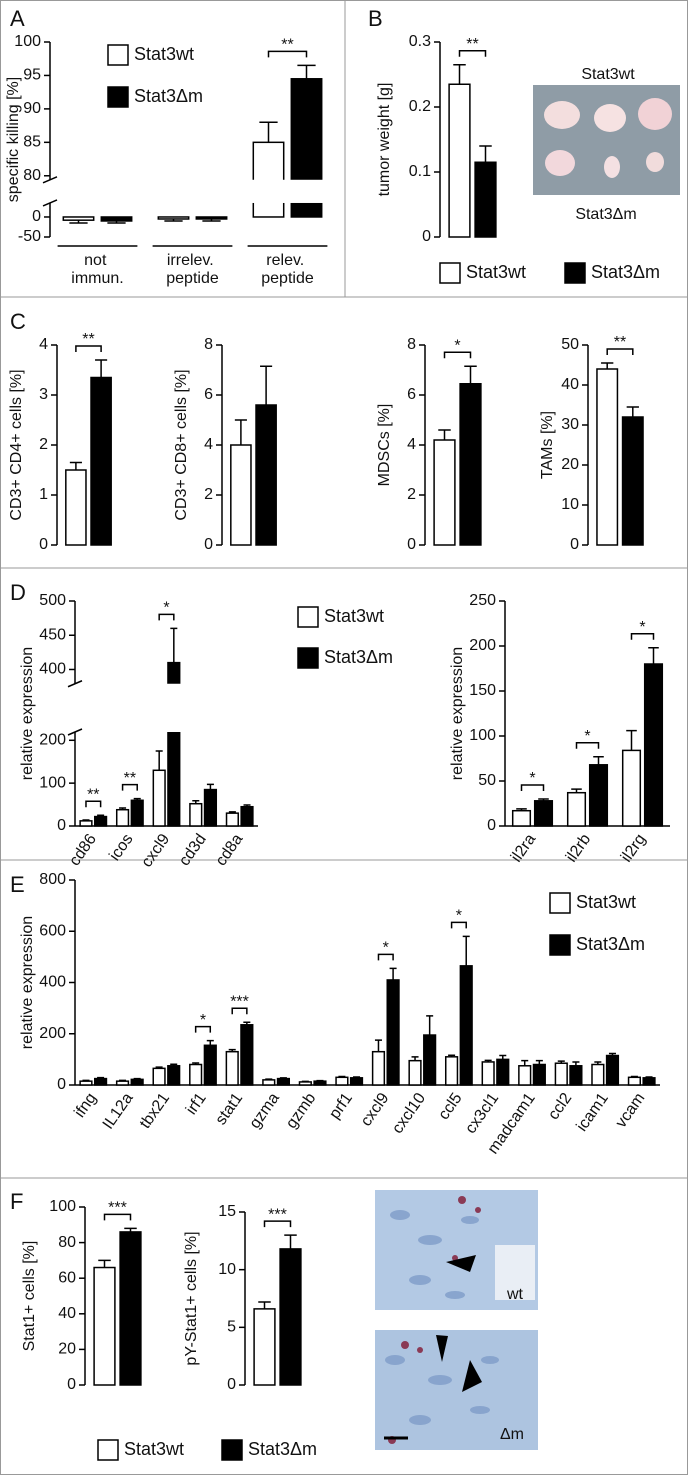  Describe the element at coordinates (13, 139) in the screenshot. I see `y-axis-label: specific killing [%]` at that location.